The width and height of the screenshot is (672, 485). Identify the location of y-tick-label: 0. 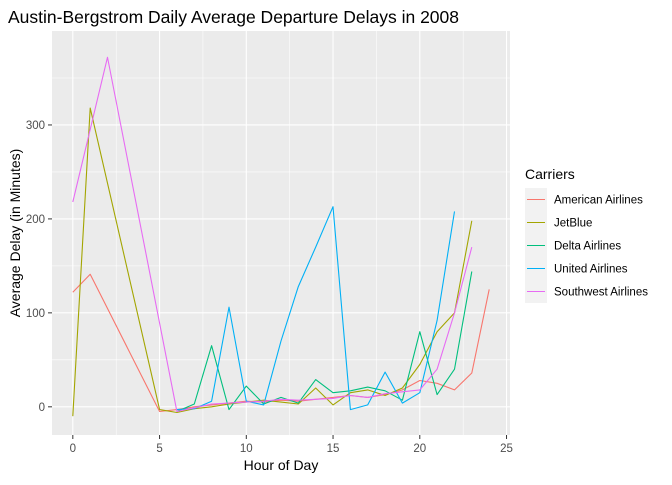
(42, 408).